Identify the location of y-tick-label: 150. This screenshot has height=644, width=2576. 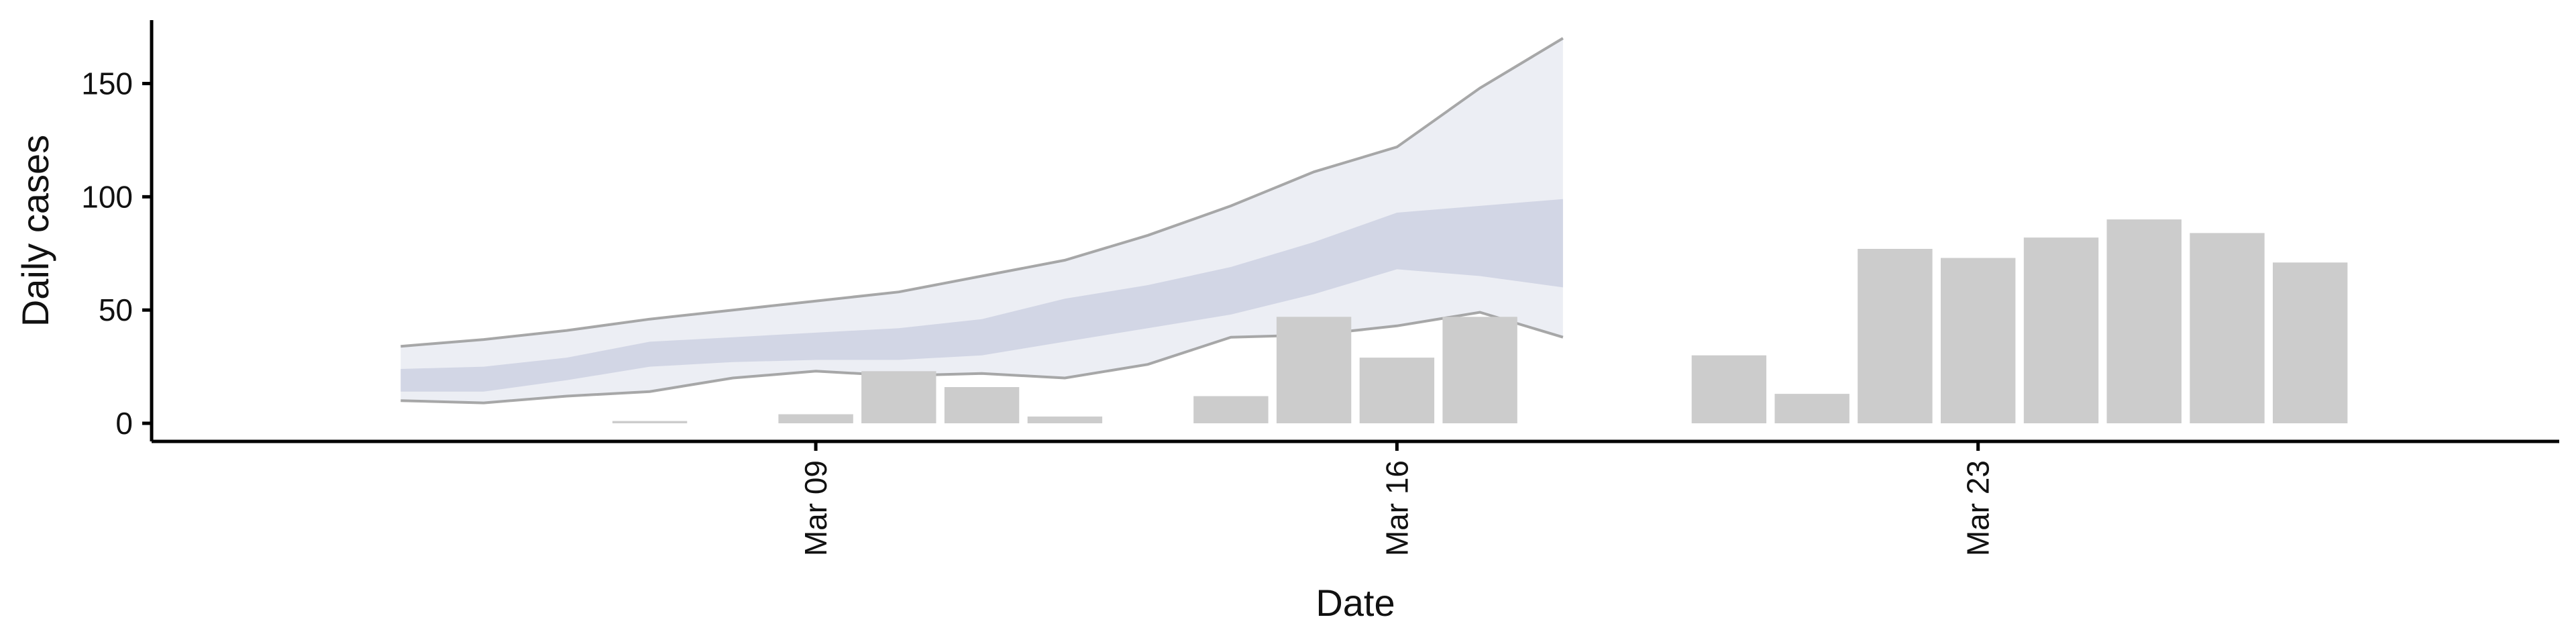
(107, 83).